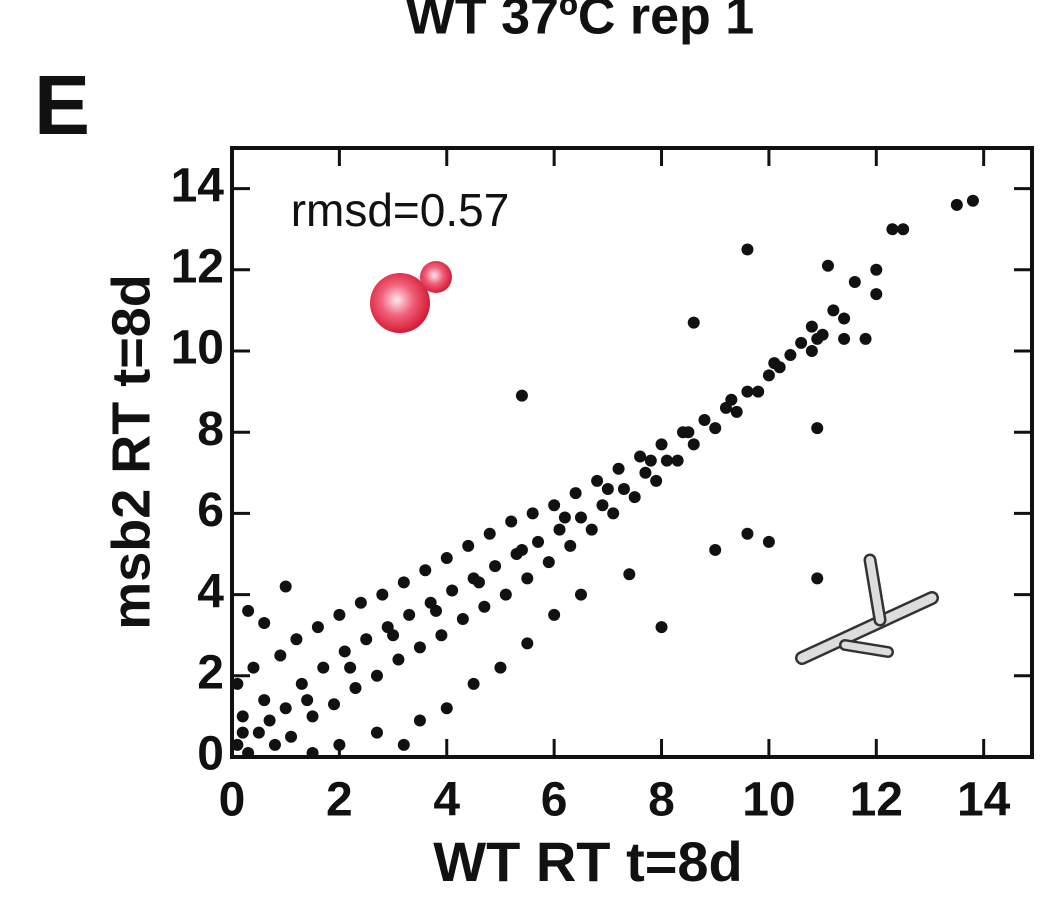 The width and height of the screenshot is (1048, 917). Describe the element at coordinates (210, 754) in the screenshot. I see `y-tick-label: 0` at that location.